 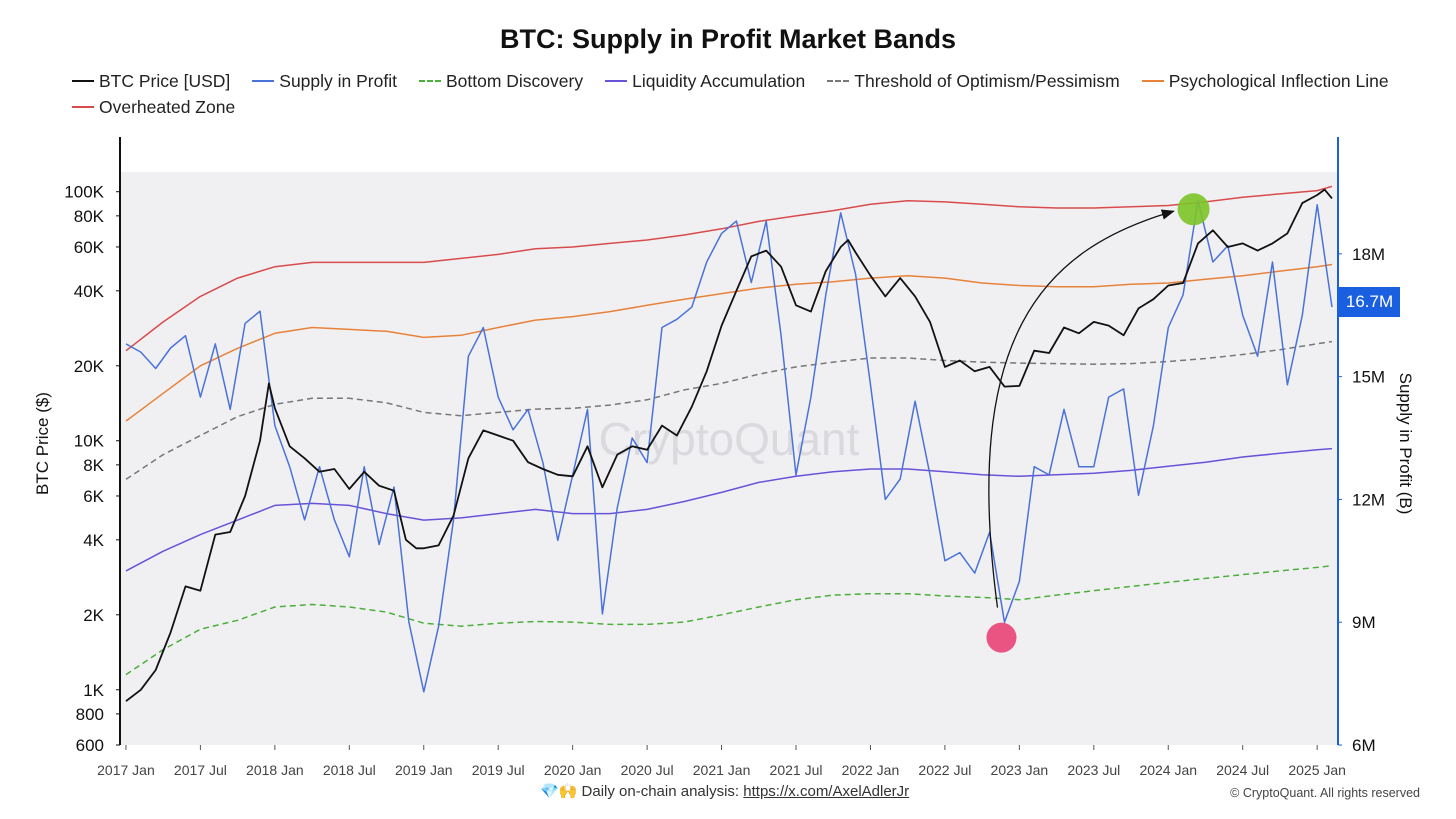 What do you see at coordinates (1317, 770) in the screenshot?
I see `x-tick-label: 2025 Jan` at bounding box center [1317, 770].